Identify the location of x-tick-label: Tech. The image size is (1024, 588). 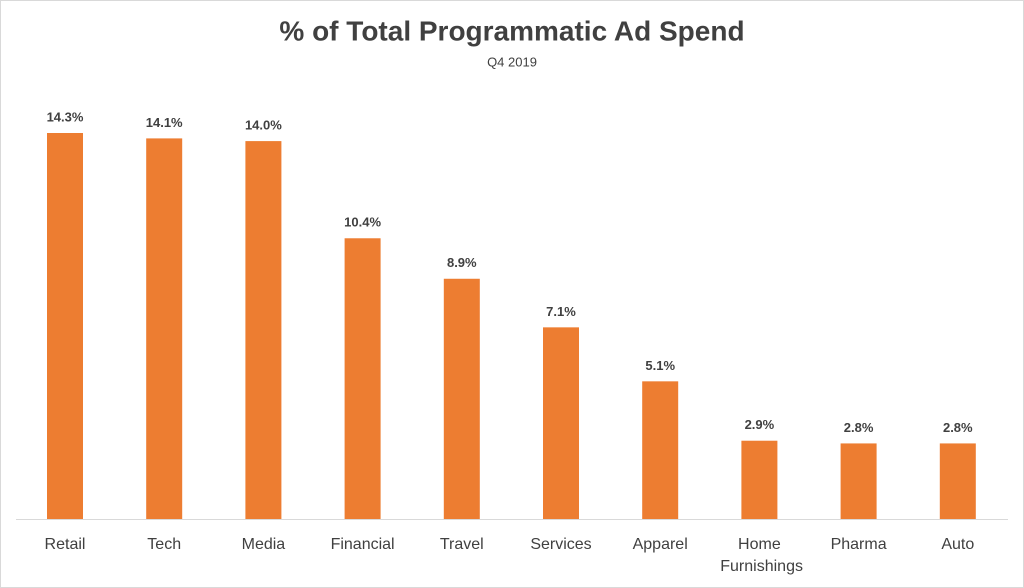
(164, 544).